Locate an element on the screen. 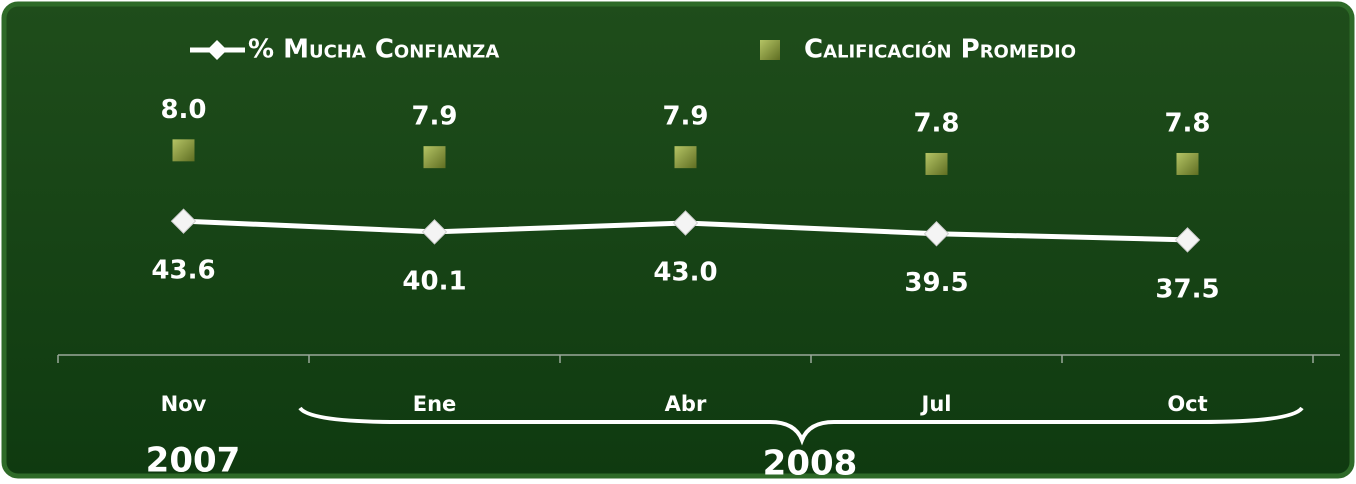 The image size is (1356, 484). x-tick-label: Jul is located at coordinates (936, 404).